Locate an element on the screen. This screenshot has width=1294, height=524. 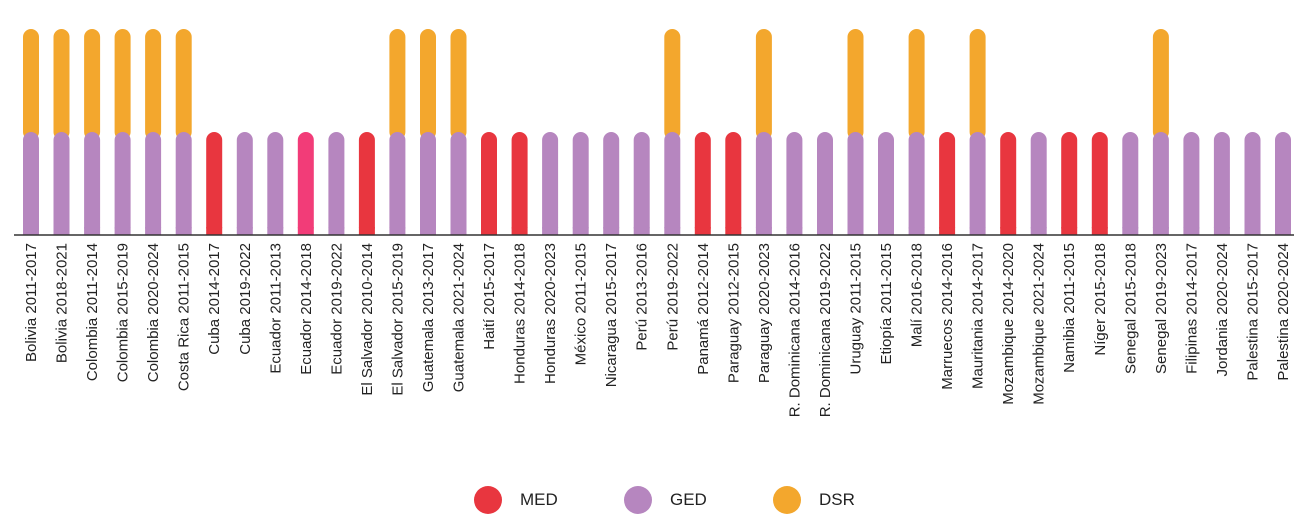
x-tick-label-13: Guatemala 2013-2017 is located at coordinates (428, 317).